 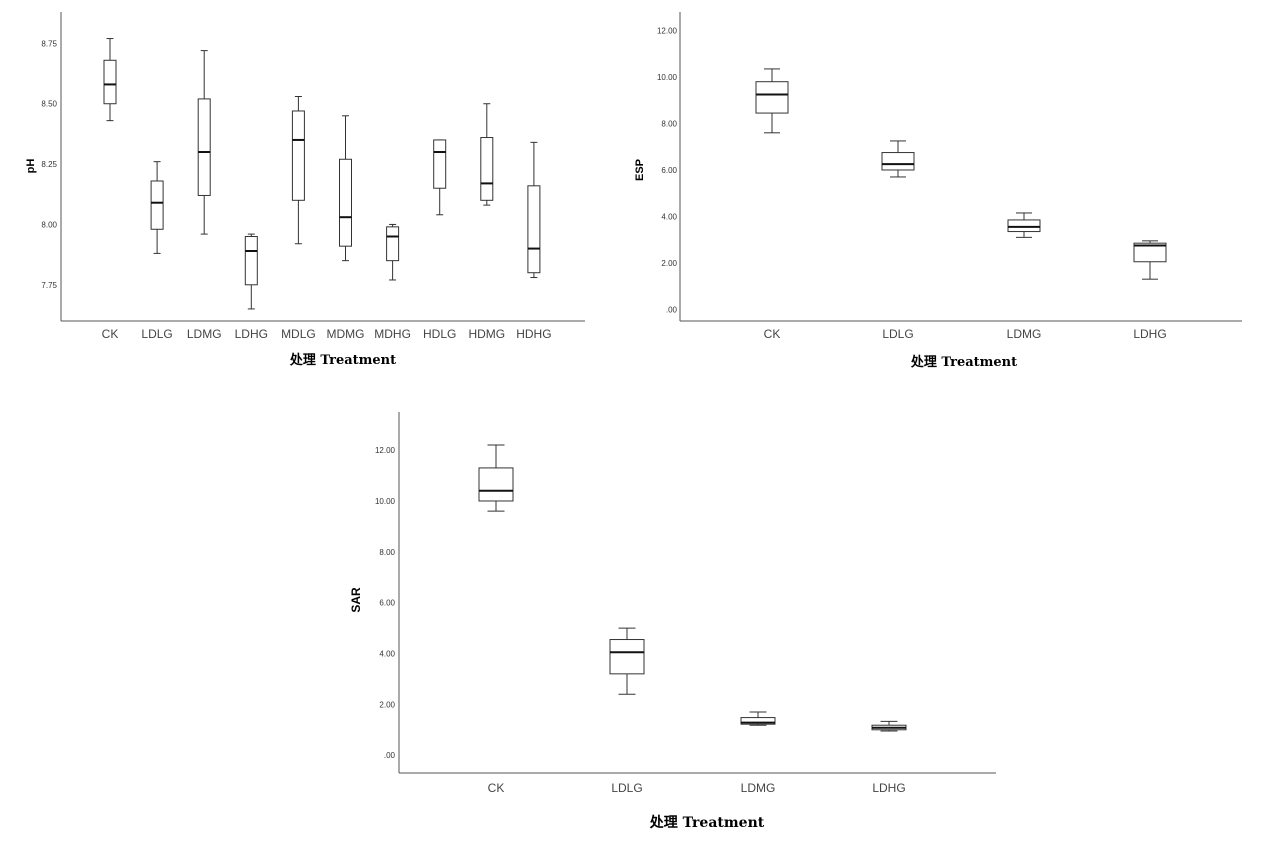 What do you see at coordinates (387, 603) in the screenshot?
I see `sar-y-tick-label: 6.00` at bounding box center [387, 603].